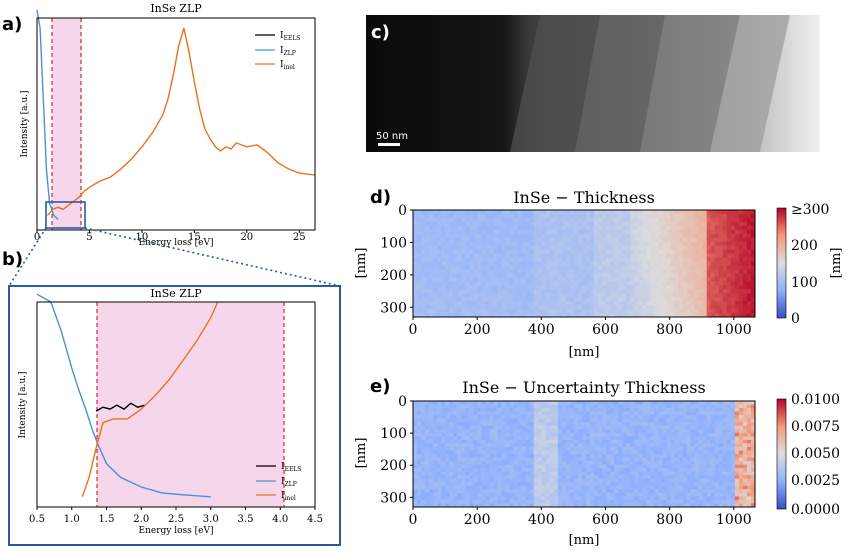 This screenshot has height=553, width=846. Describe the element at coordinates (37, 519) in the screenshot. I see `x-tick-label: 0.5` at that location.